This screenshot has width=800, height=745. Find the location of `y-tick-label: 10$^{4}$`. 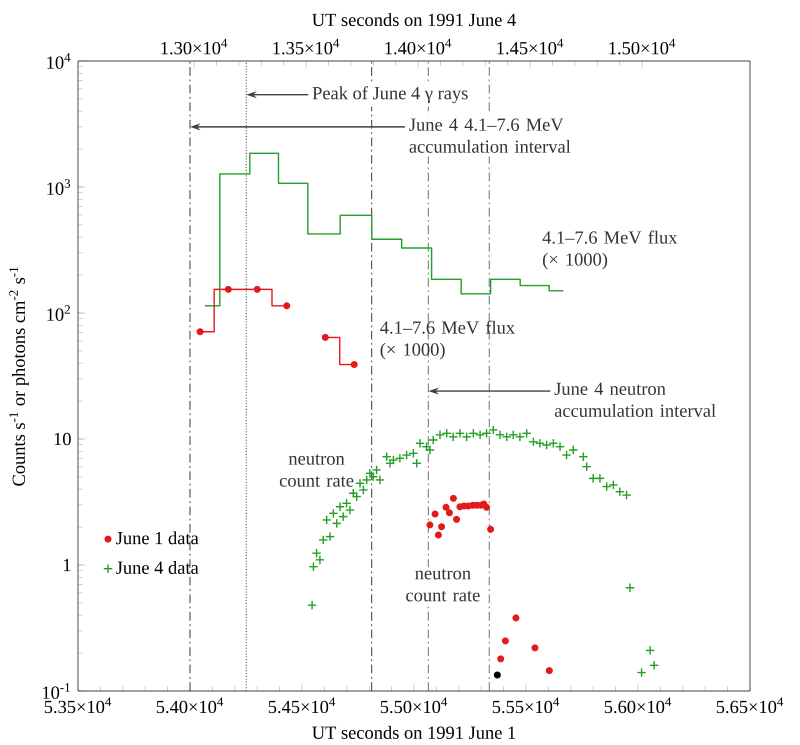

y-tick-label: 10$^{4}$ is located at coordinates (58, 61).